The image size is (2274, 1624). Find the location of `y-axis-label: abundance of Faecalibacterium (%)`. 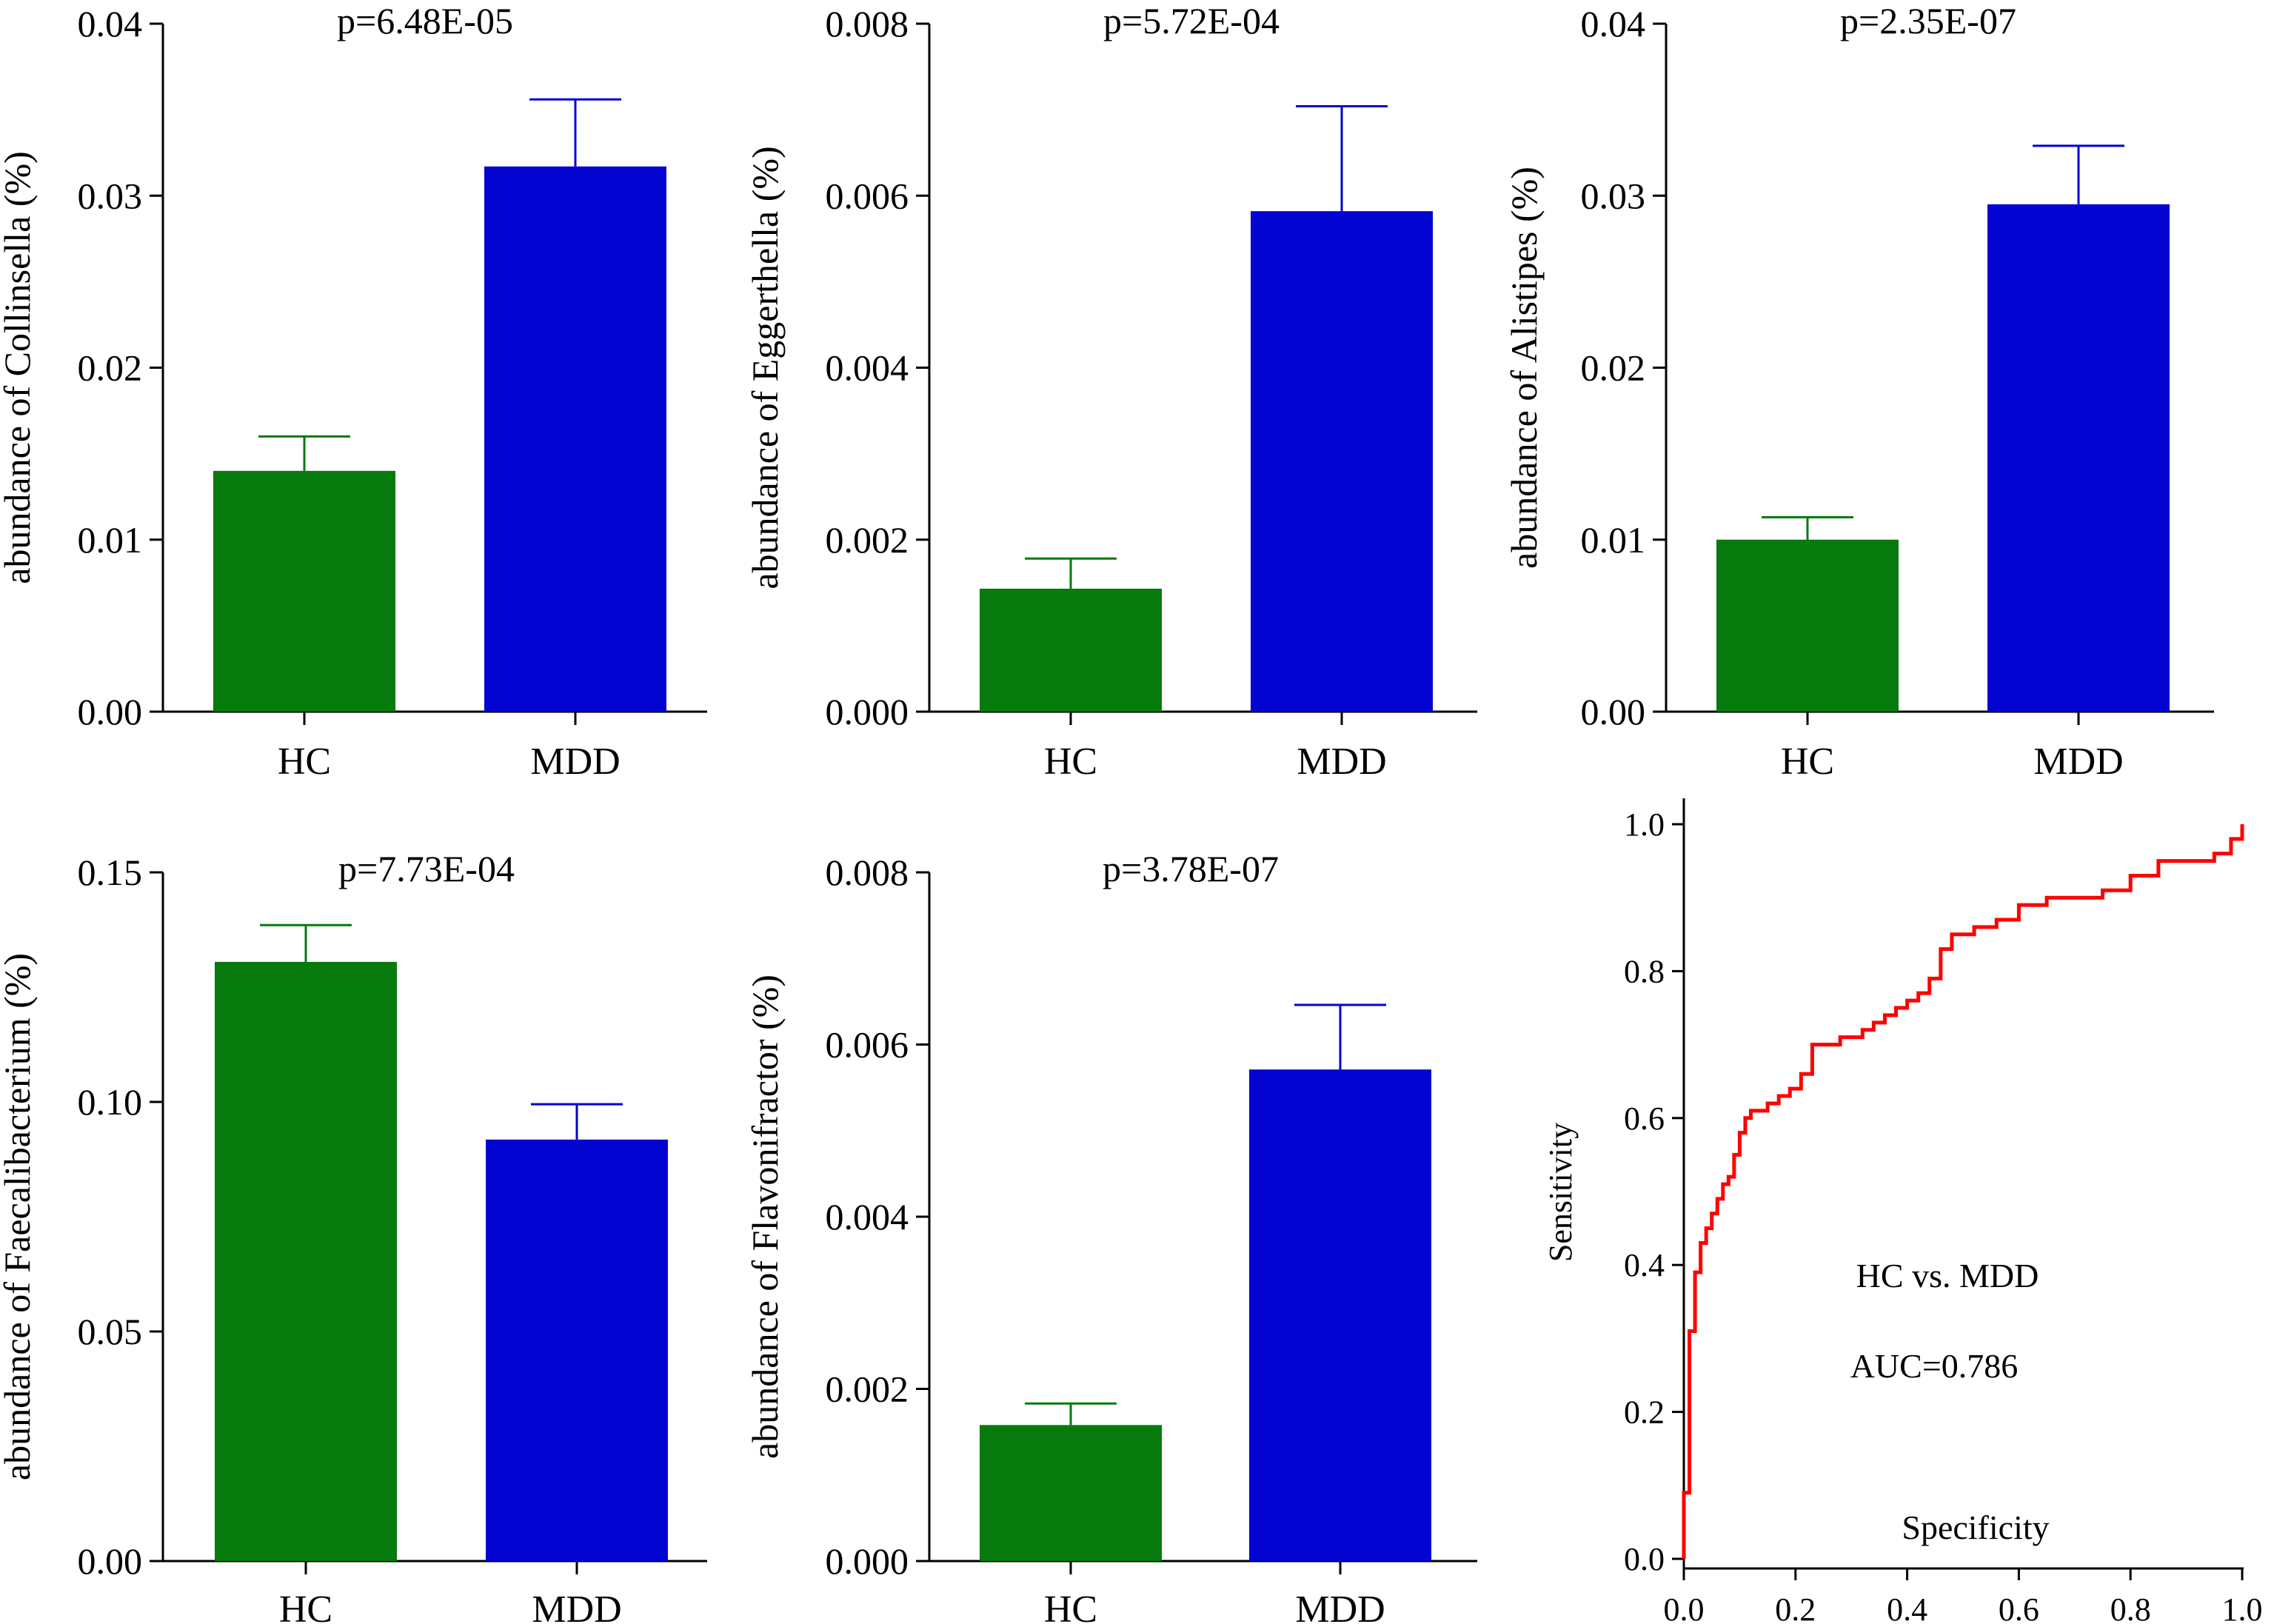

y-axis-label: abundance of Faecalibacterium (%) is located at coordinates (19, 1216).